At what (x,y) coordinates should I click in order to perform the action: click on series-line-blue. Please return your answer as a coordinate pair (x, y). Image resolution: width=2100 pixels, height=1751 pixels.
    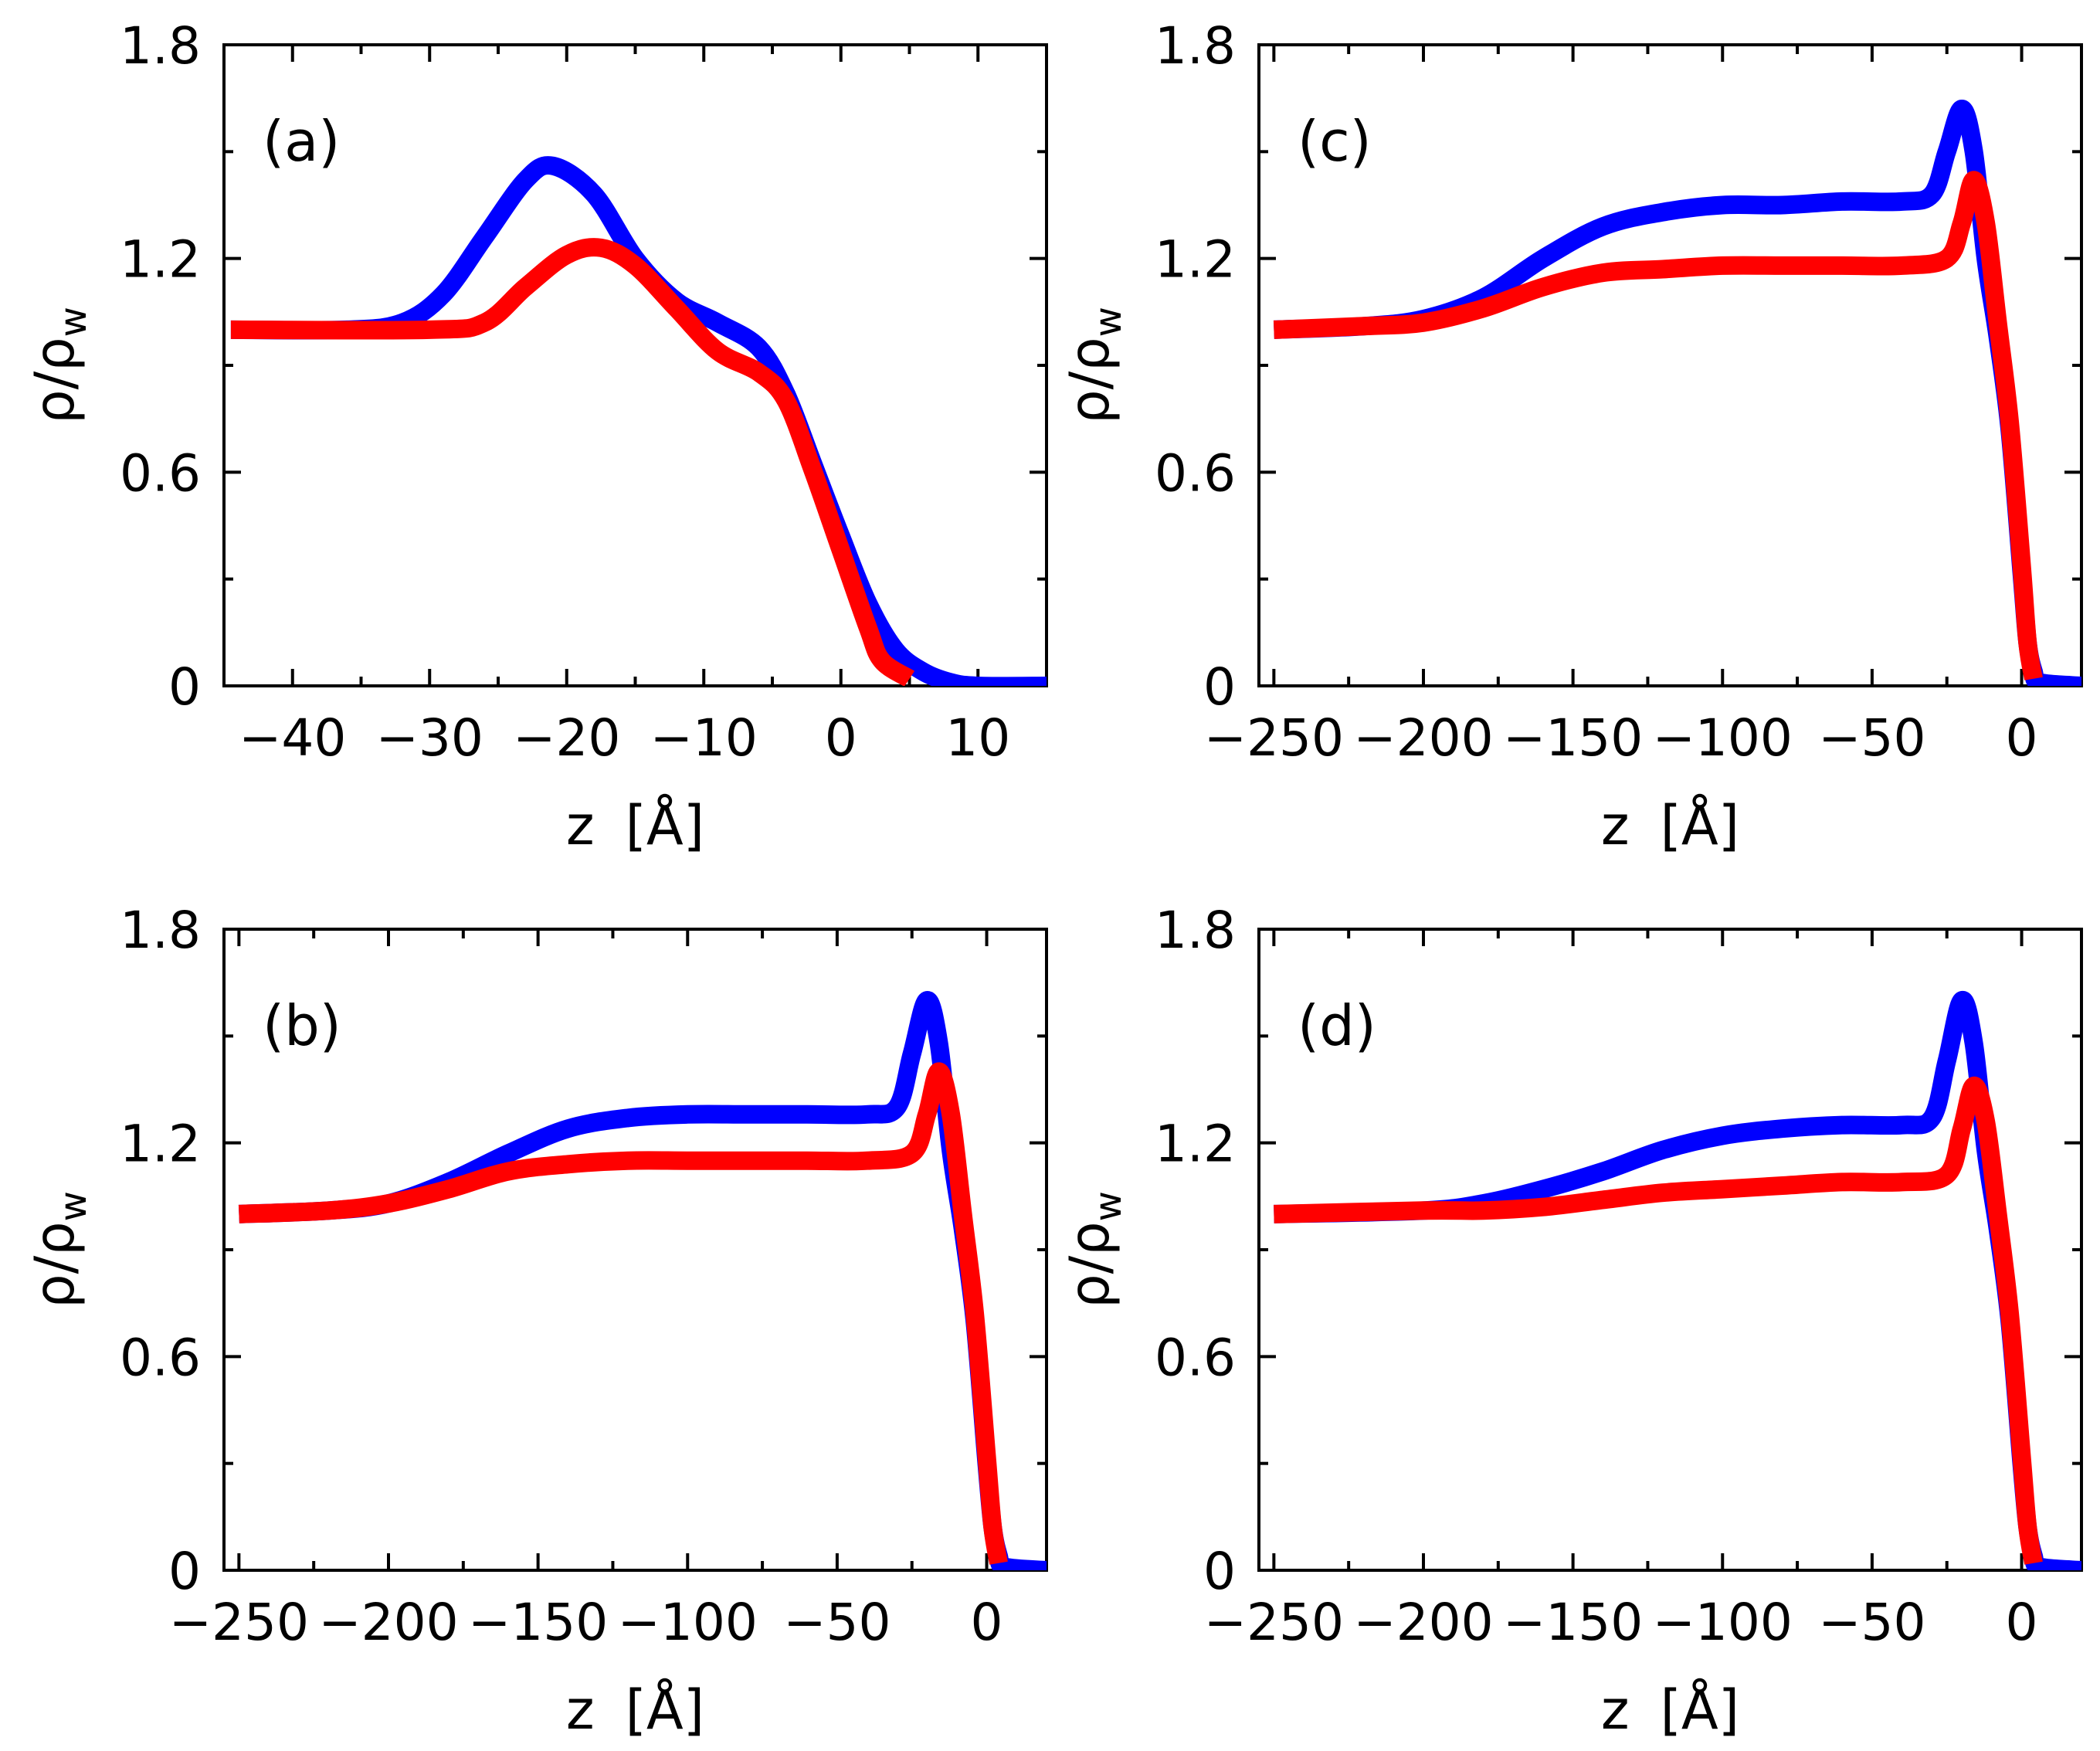
    Looking at the image, I should click on (639, 421).